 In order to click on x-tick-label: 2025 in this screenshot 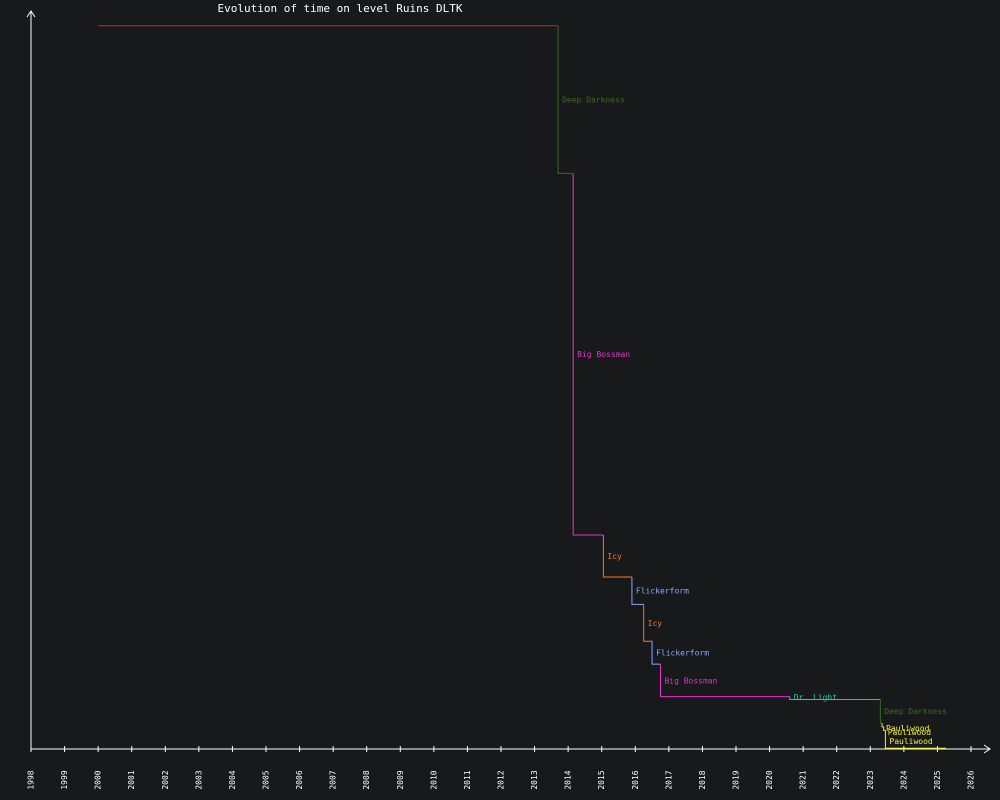, I will do `click(937, 779)`.